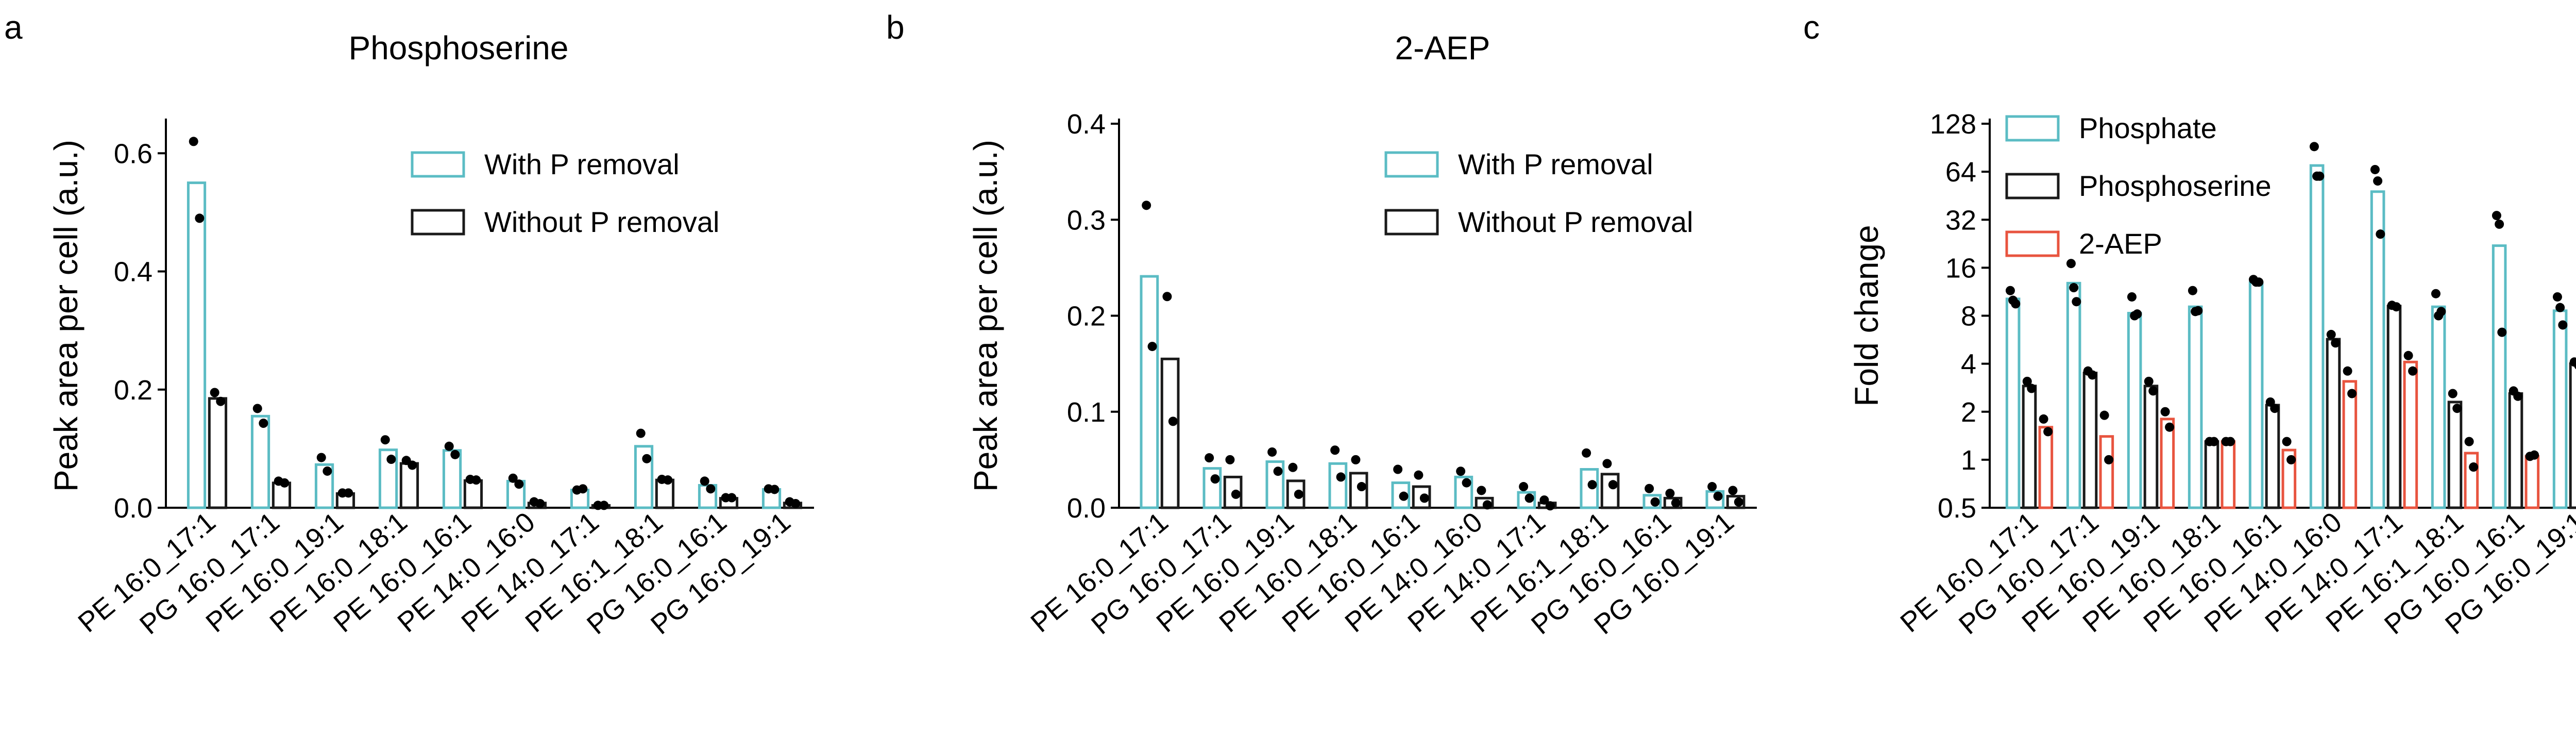 The image size is (2576, 733). What do you see at coordinates (985, 316) in the screenshot?
I see `y-axis-label: Peak area per cell (a.u.)` at bounding box center [985, 316].